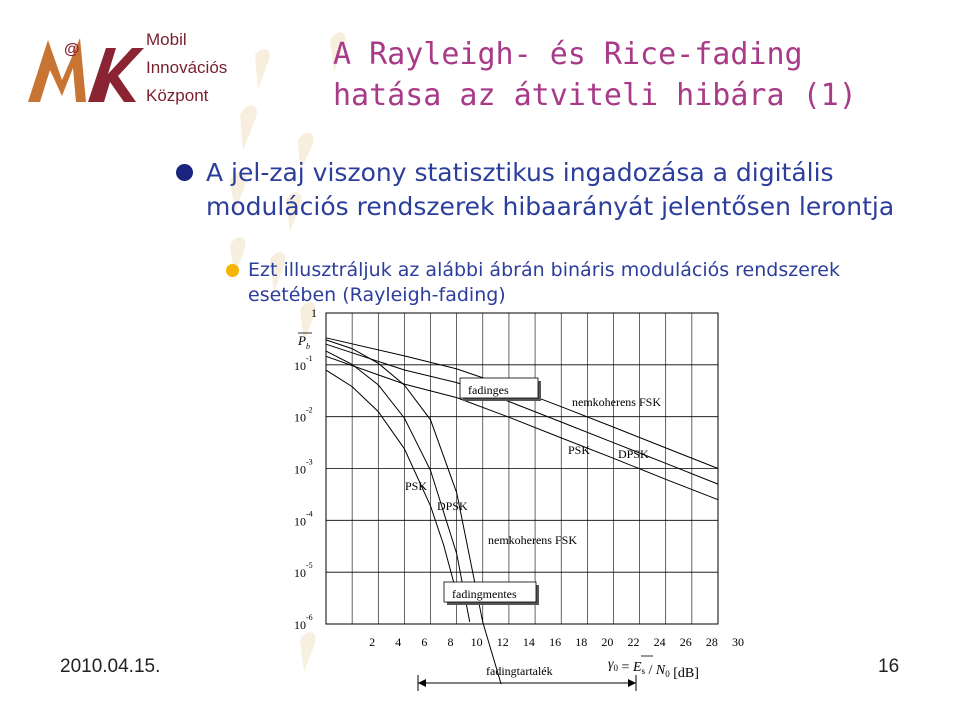 This screenshot has height=716, width=960. Describe the element at coordinates (616, 402) in the screenshot. I see `label-nemkoherens-fsk-fadinges: nemkoherens FSK` at that location.